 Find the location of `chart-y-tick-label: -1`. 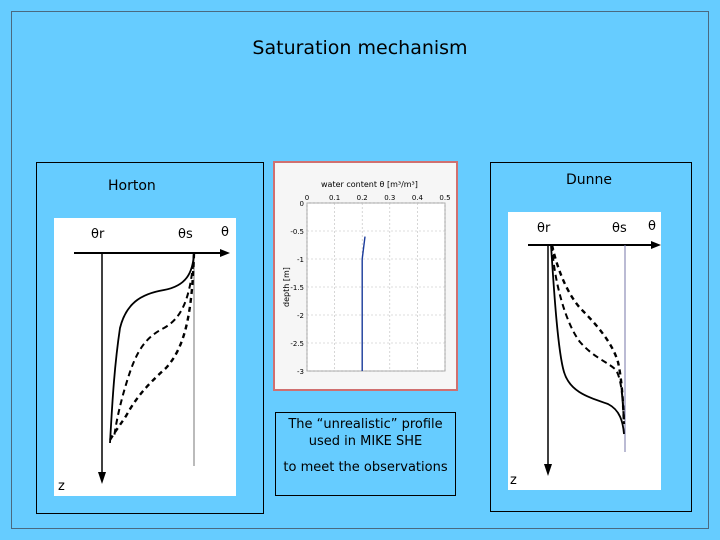

chart-y-tick-label: -1 is located at coordinates (300, 260).